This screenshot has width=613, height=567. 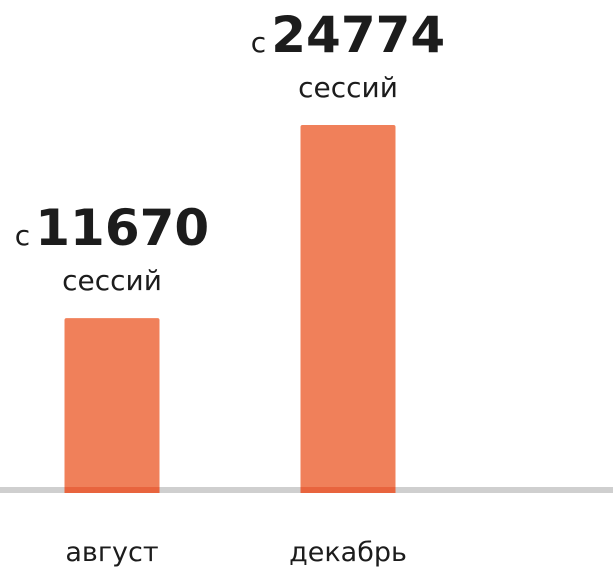 I want to click on label-value: 11670, so click(x=122, y=228).